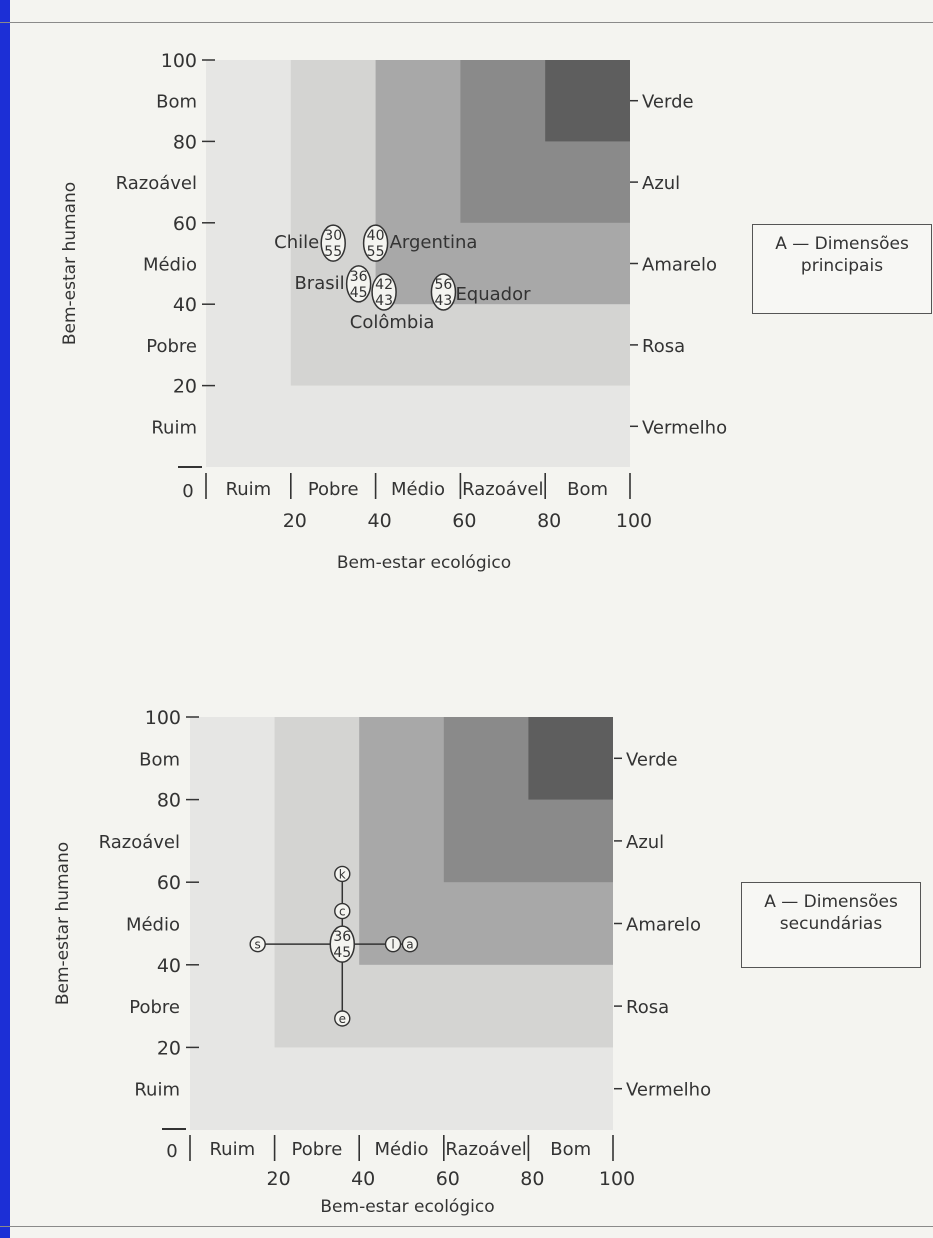 This screenshot has width=933, height=1238. I want to click on legend-box-principais: A — Dimensões principais, so click(842, 269).